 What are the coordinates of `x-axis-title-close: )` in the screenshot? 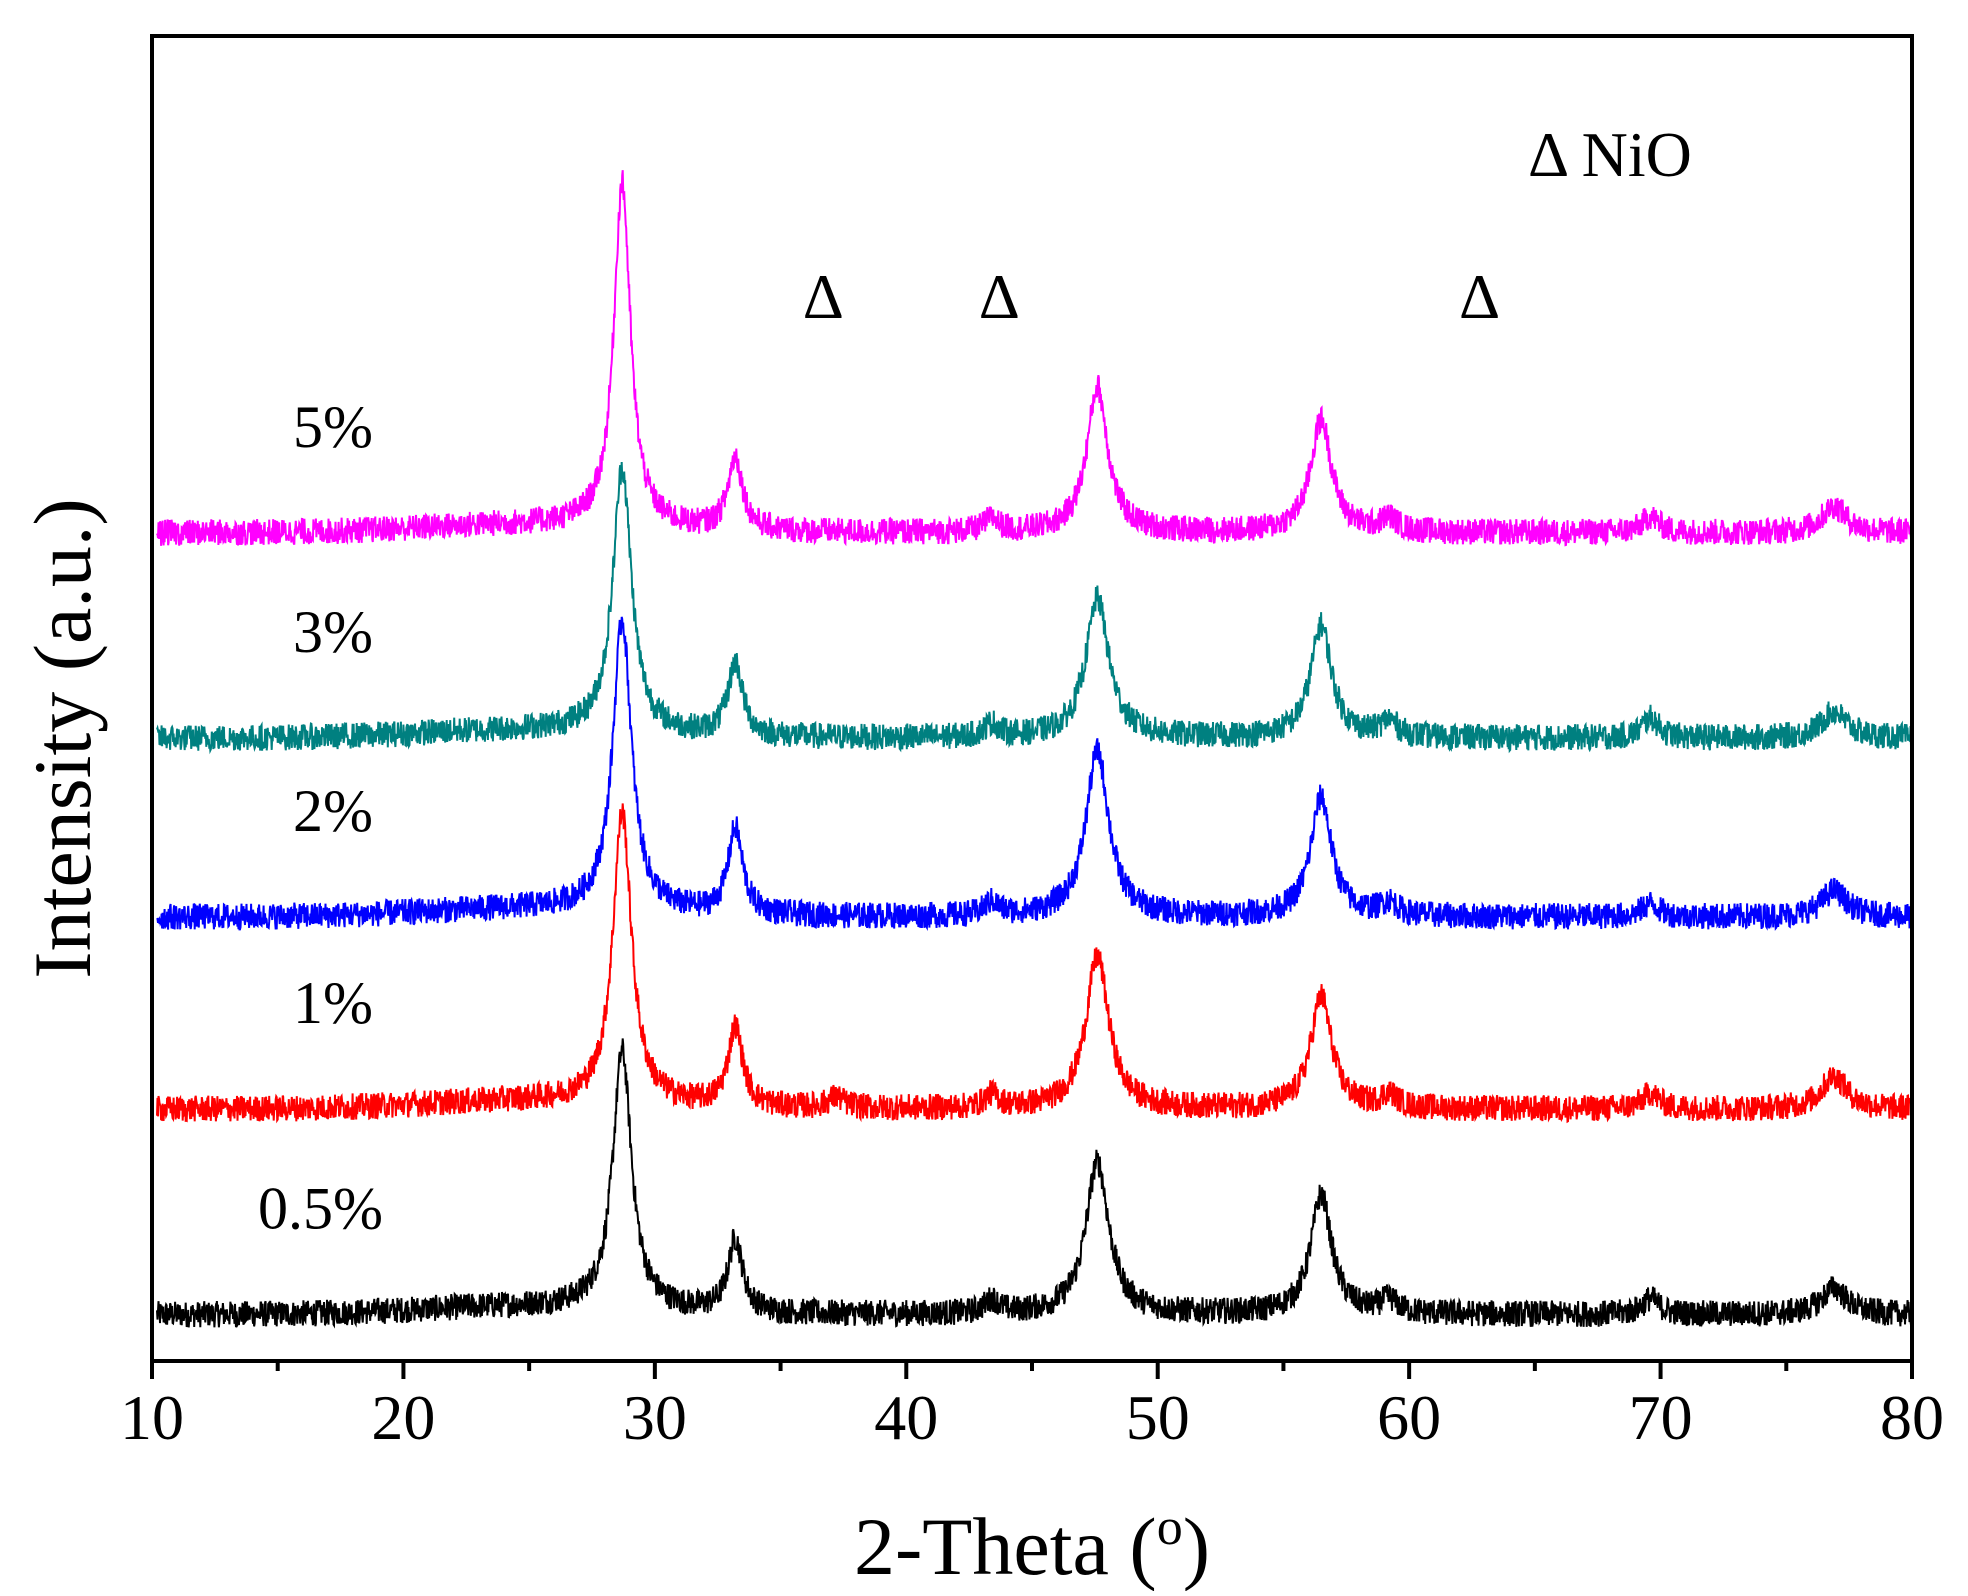 It's located at (1196, 1546).